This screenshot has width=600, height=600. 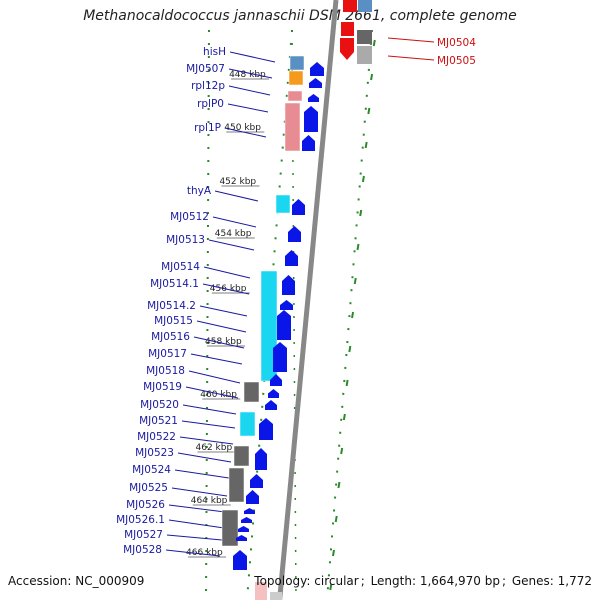 What do you see at coordinates (349, 314) in the screenshot?
I see `guide-right-outer` at bounding box center [349, 314].